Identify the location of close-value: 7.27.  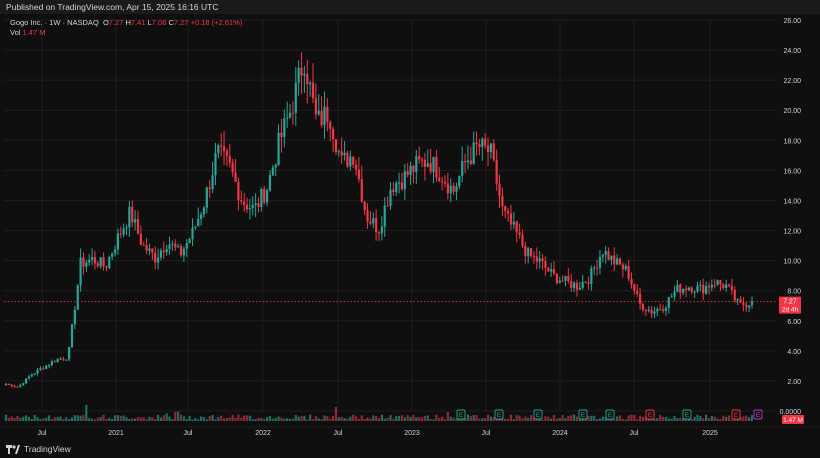
(181, 22).